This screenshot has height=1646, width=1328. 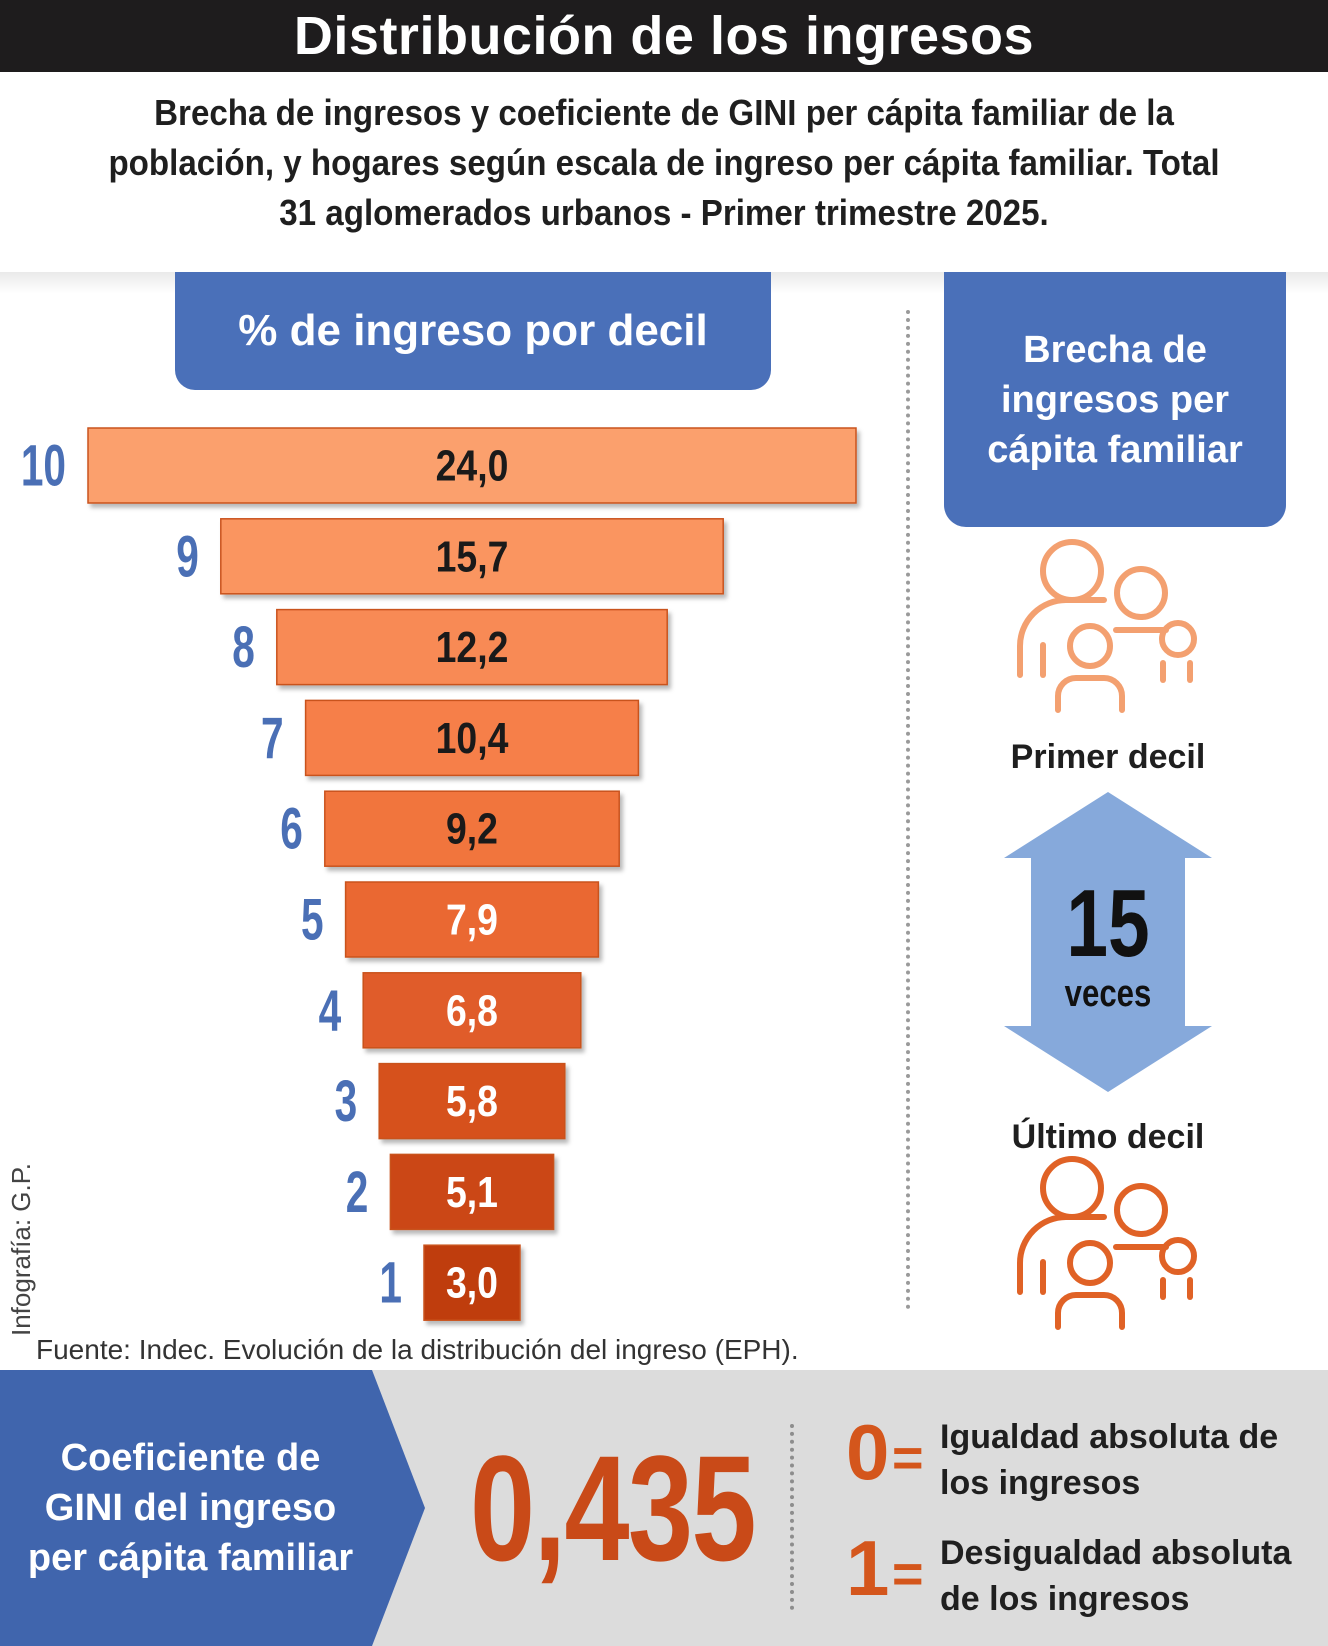 What do you see at coordinates (330, 1010) in the screenshot?
I see `decile-category-label: 4` at bounding box center [330, 1010].